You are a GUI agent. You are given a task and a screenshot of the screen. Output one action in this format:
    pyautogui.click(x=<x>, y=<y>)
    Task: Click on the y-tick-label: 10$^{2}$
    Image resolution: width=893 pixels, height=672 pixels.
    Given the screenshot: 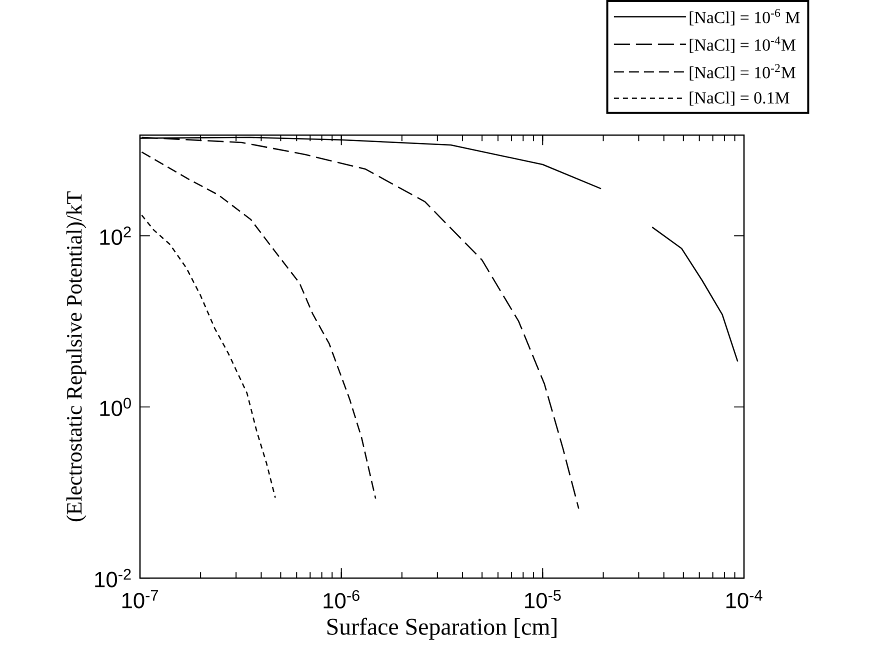 What is the action you would take?
    pyautogui.click(x=115, y=235)
    